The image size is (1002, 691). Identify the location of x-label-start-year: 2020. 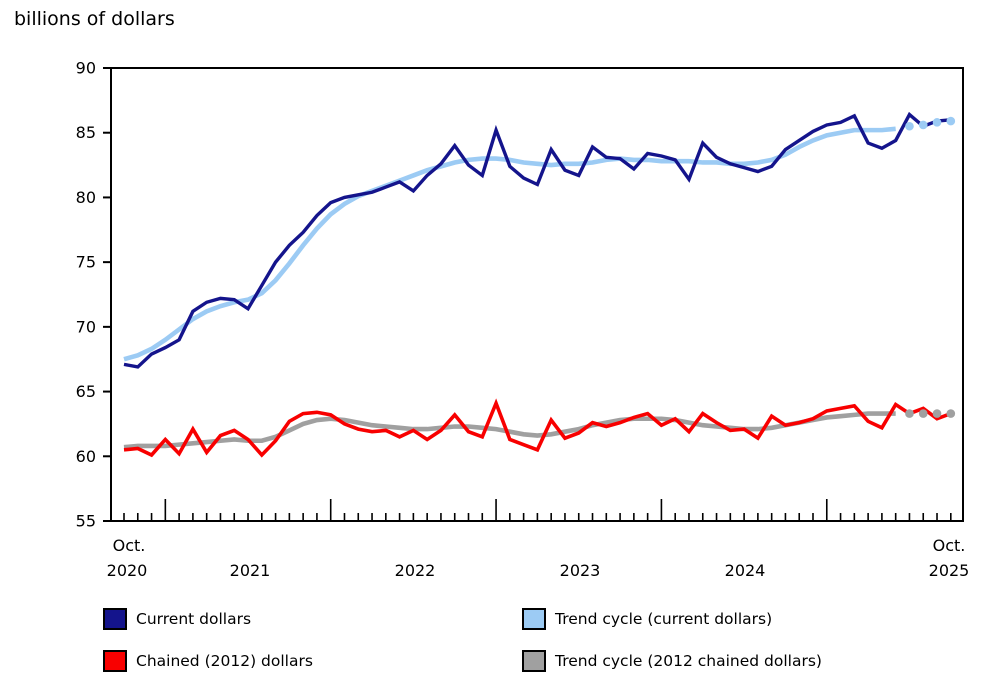
(127, 570).